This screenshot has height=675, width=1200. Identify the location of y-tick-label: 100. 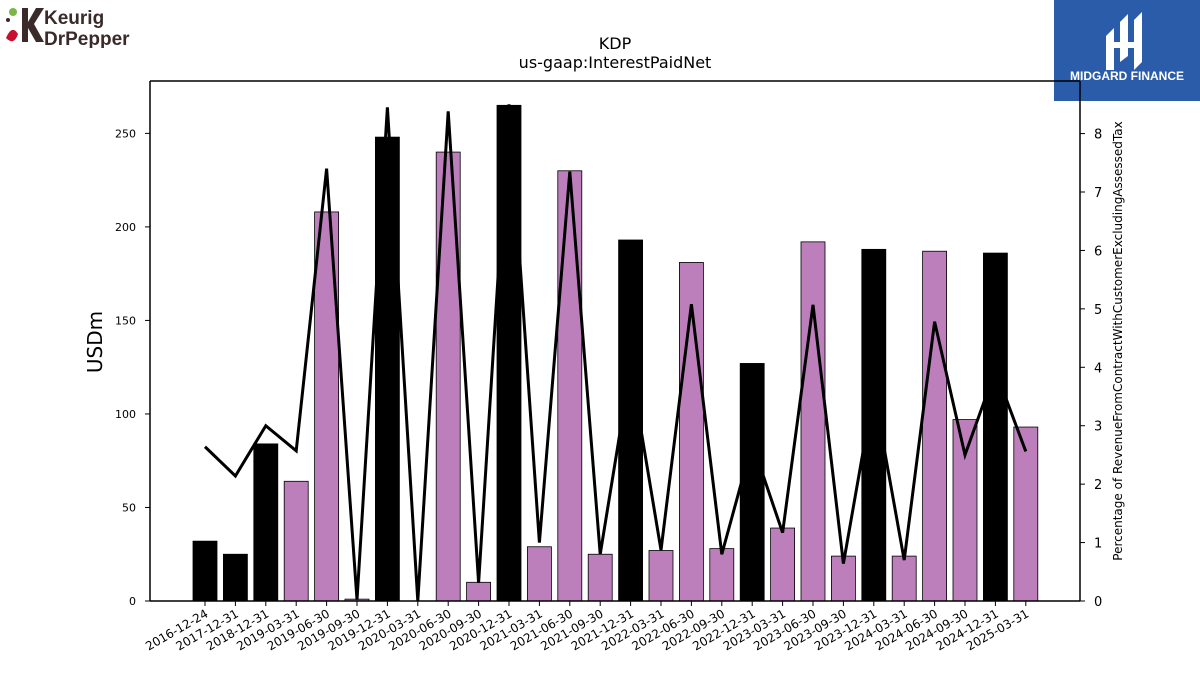
(125, 414).